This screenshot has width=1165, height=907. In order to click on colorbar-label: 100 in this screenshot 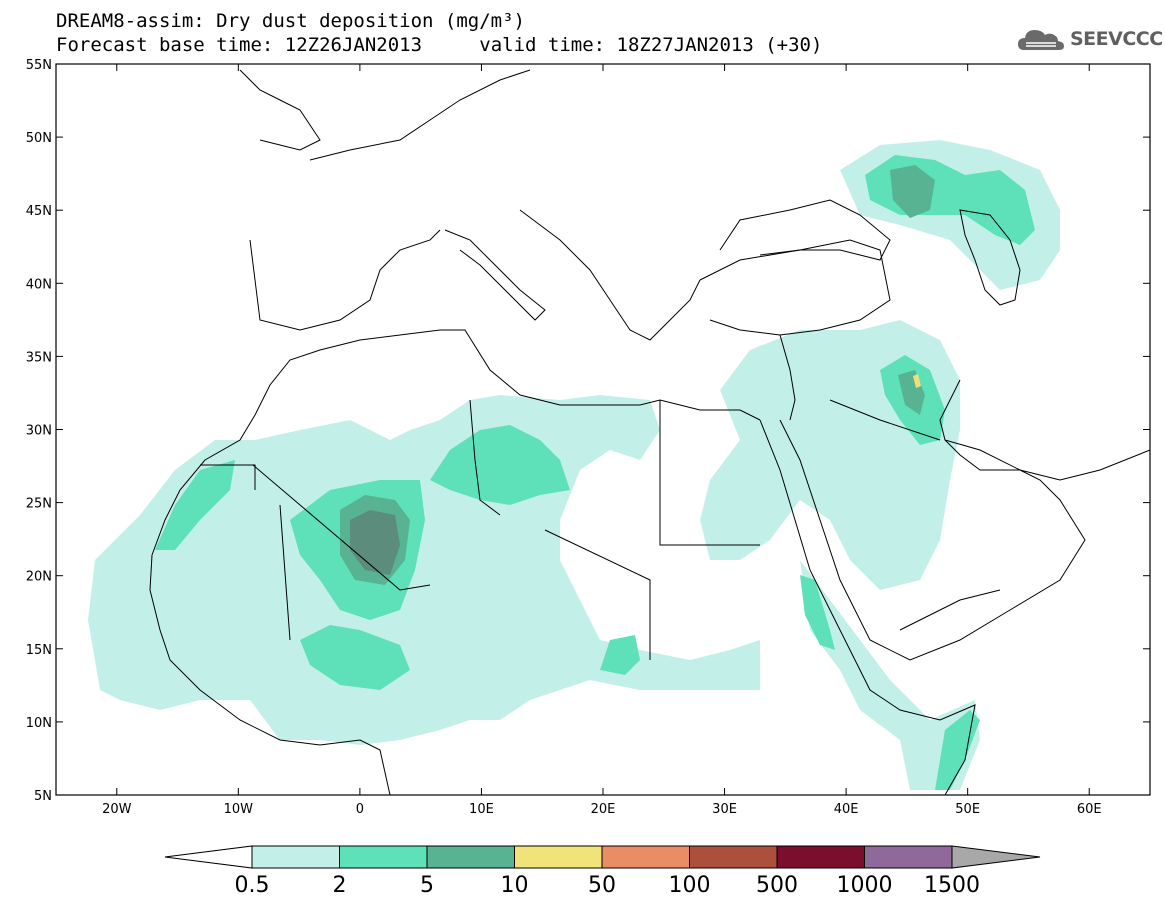, I will do `click(690, 885)`.